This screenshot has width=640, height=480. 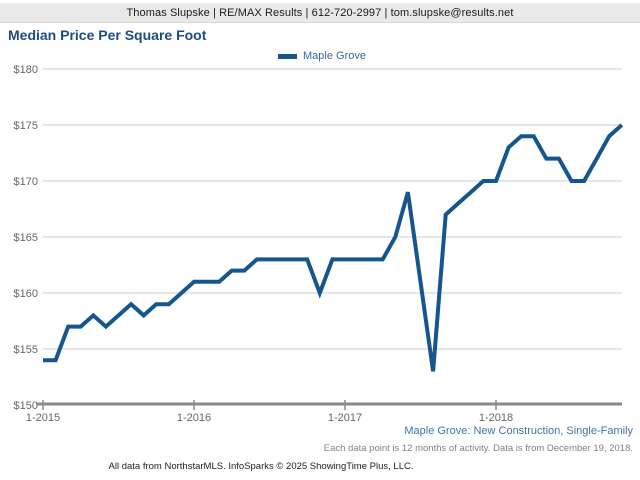 What do you see at coordinates (26, 182) in the screenshot?
I see `y-axis-tick-label: $170` at bounding box center [26, 182].